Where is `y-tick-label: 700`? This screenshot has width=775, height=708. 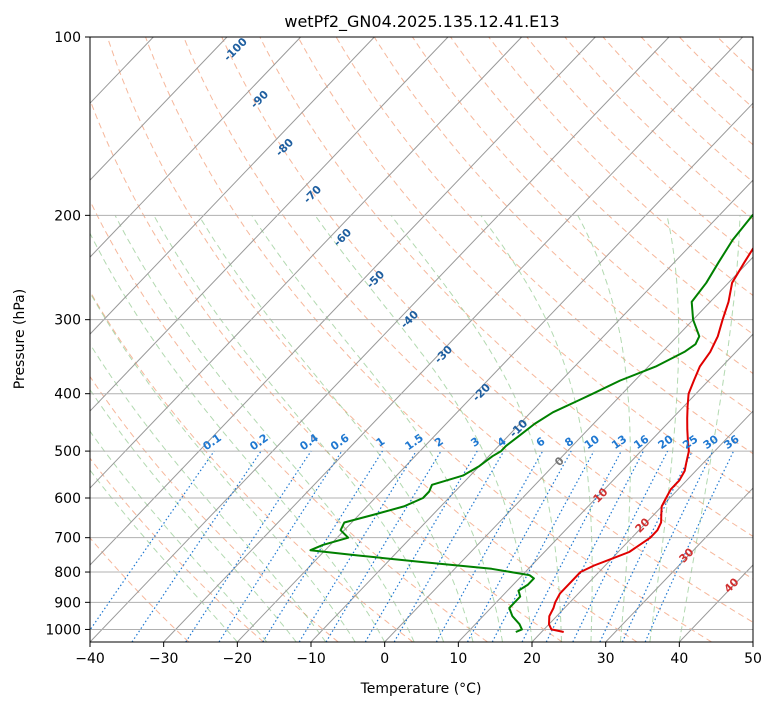
y-tick-label: 700 is located at coordinates (67, 539).